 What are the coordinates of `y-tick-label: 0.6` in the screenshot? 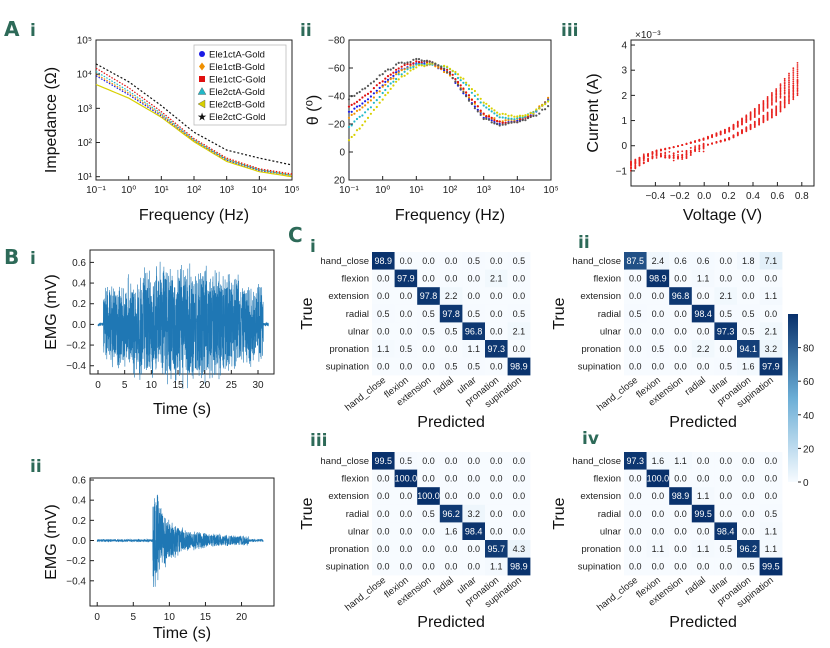 It's located at (79, 481).